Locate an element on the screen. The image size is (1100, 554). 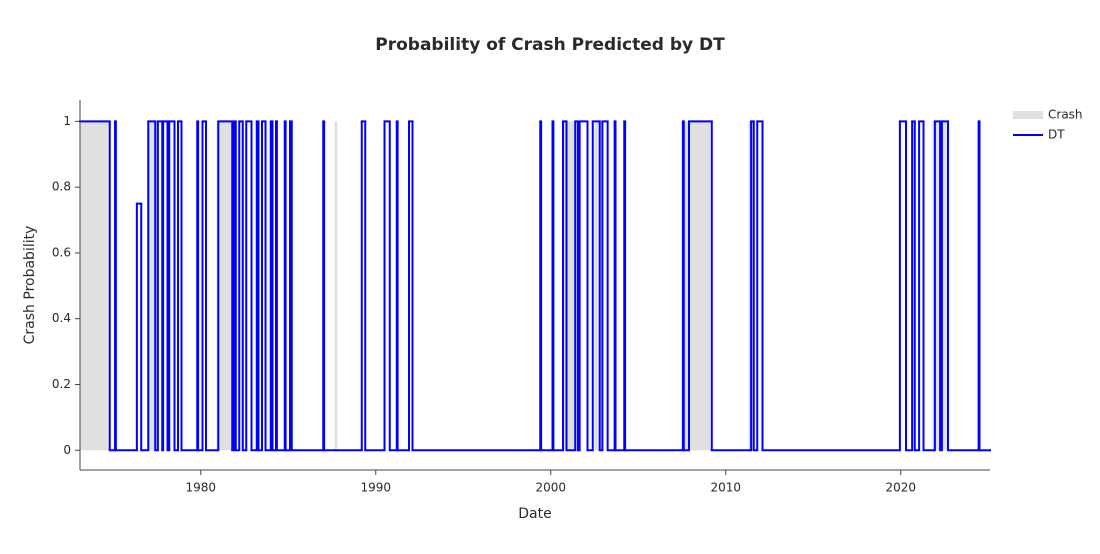
x-tick-label: 1980 is located at coordinates (200, 488).